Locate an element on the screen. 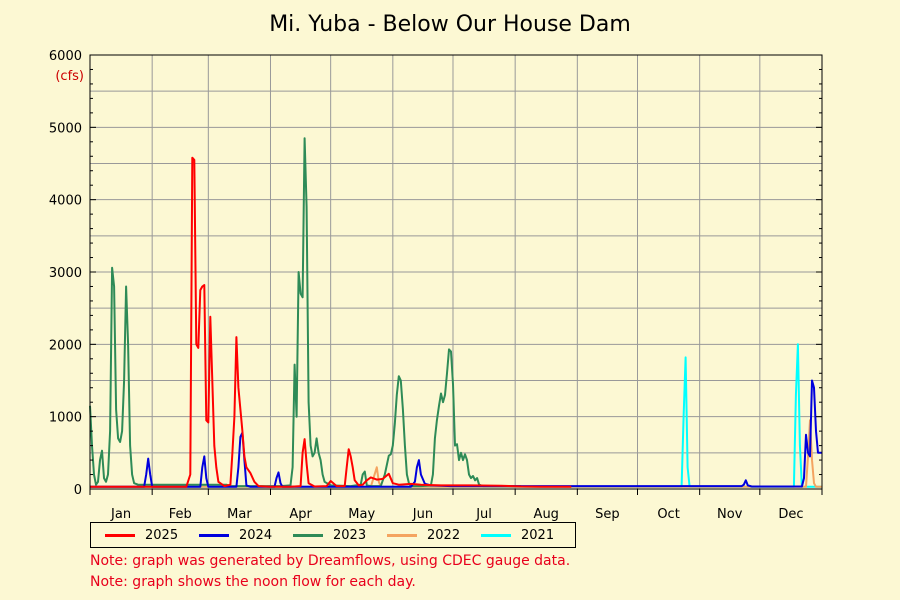  chart-title: Mi. Yuba - Below Our House Dam is located at coordinates (450, 24).